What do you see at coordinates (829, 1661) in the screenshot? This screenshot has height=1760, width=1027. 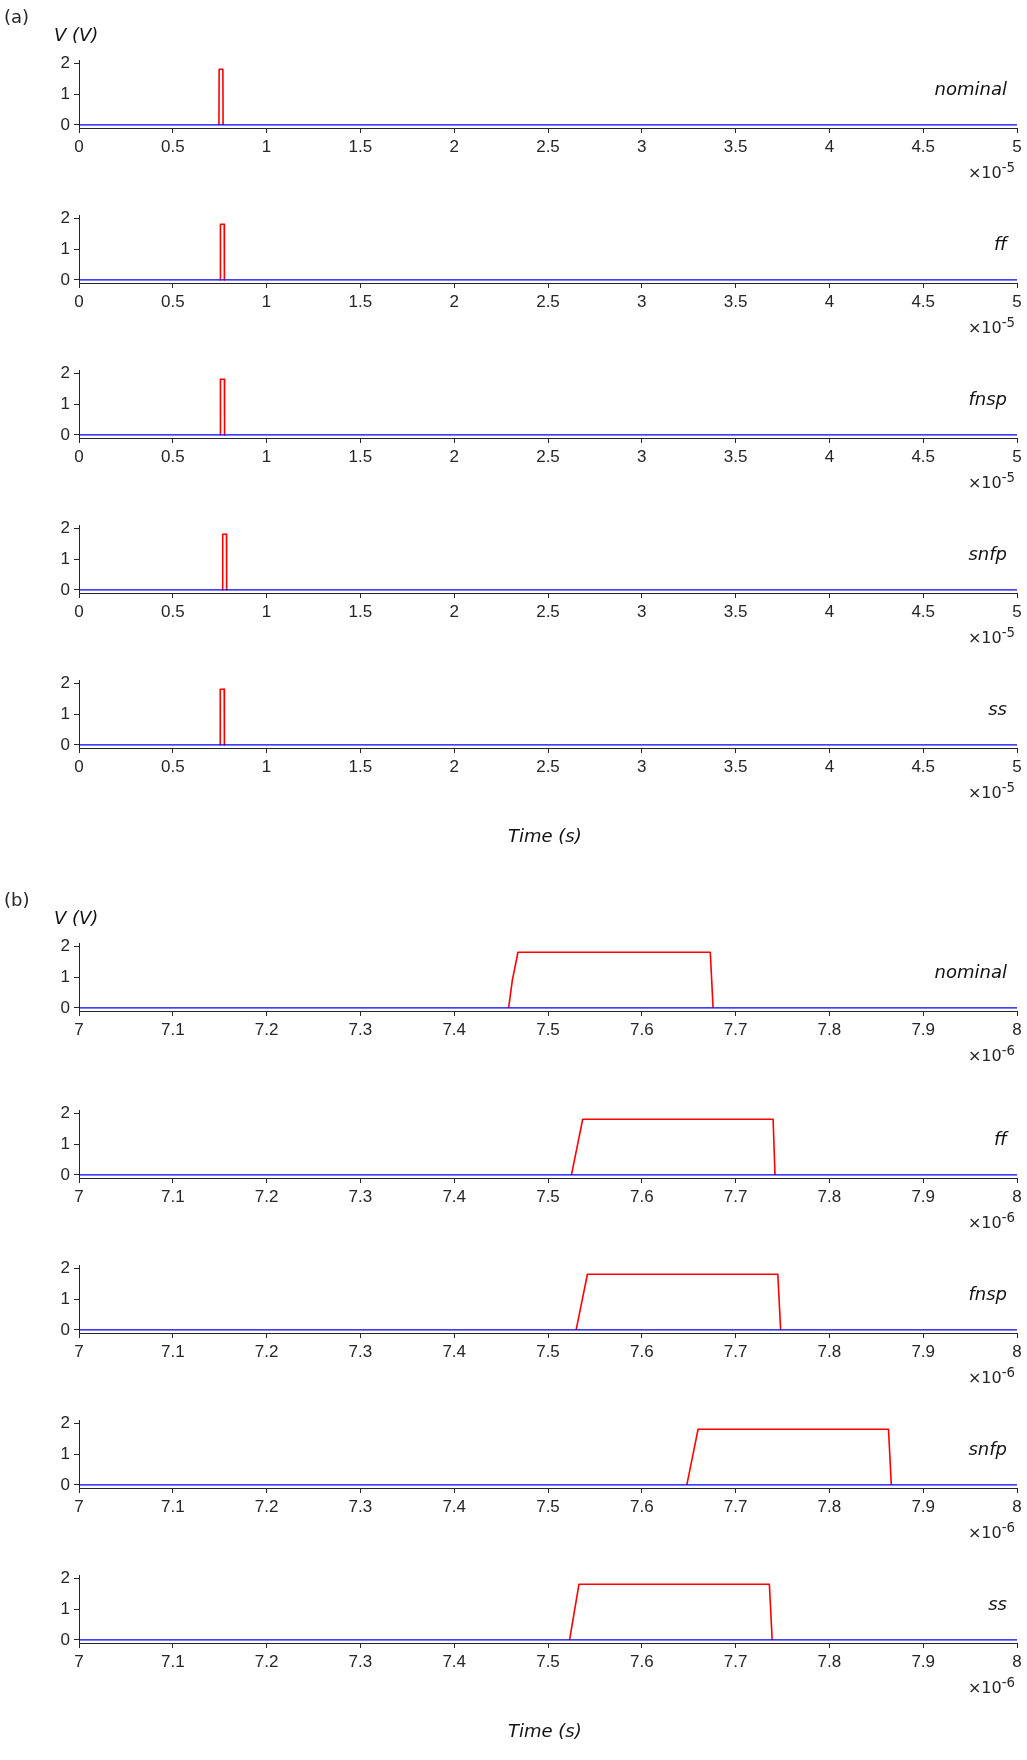 I see `x-tick-label: 7.8` at bounding box center [829, 1661].